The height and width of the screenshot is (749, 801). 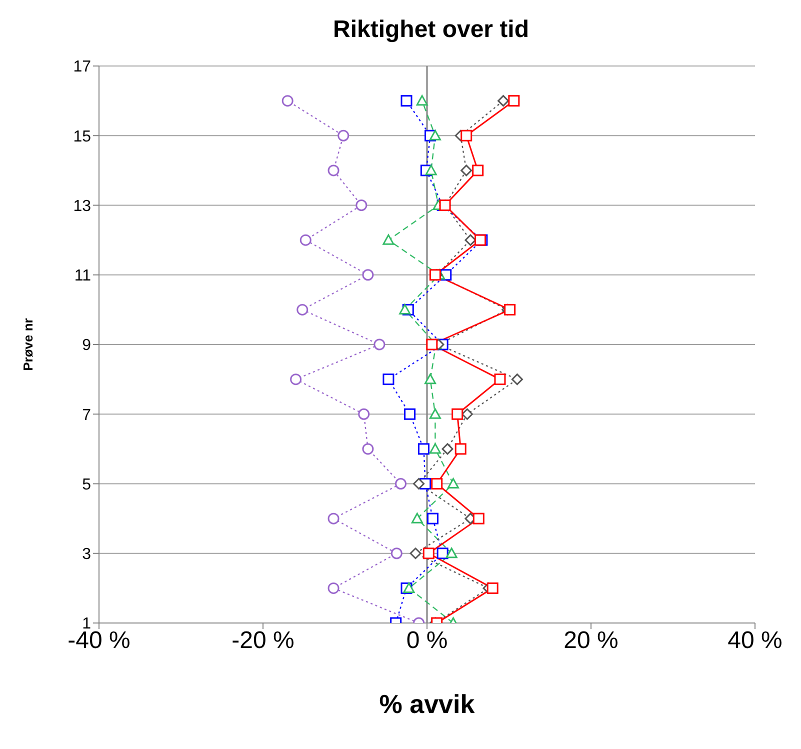 I want to click on y-tick-label: 11, so click(x=83, y=276).